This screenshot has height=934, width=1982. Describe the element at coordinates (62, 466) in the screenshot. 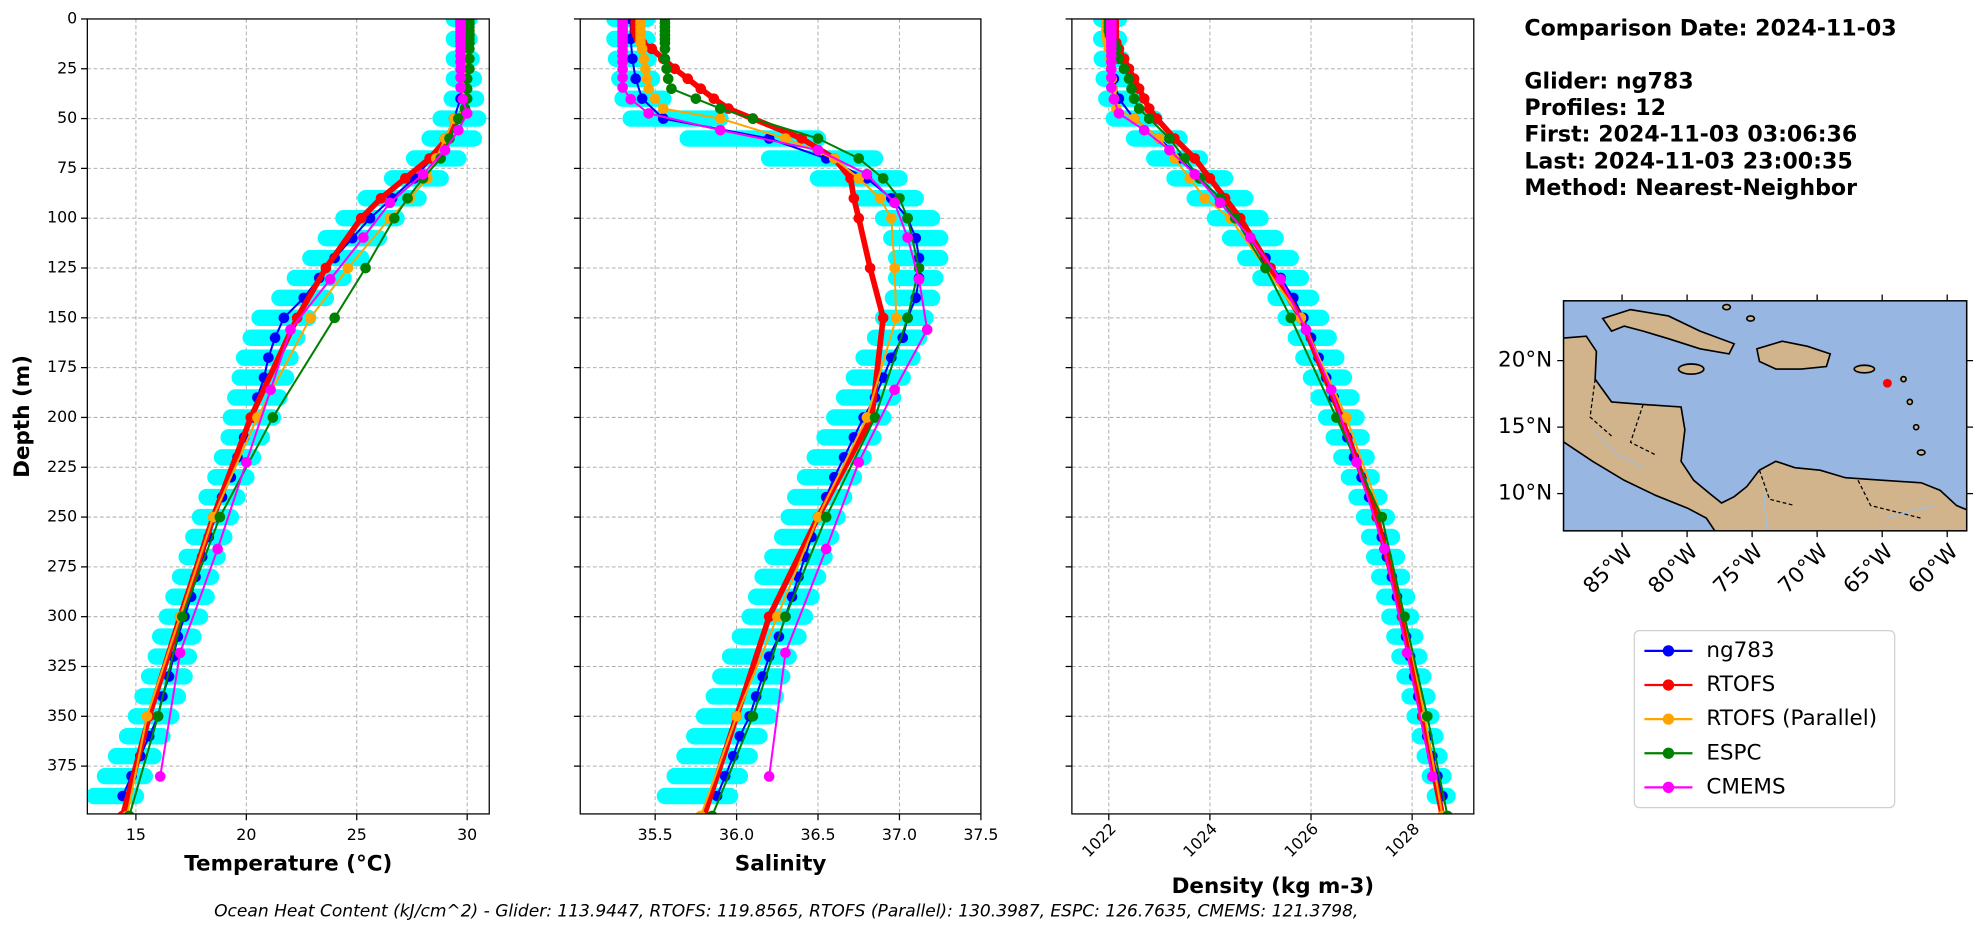

I see `y-tick-label: 225` at that location.